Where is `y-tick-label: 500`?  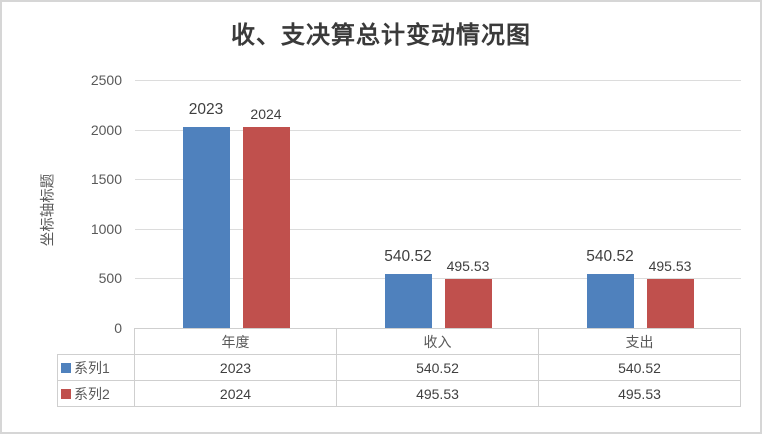
y-tick-label: 500 is located at coordinates (110, 278).